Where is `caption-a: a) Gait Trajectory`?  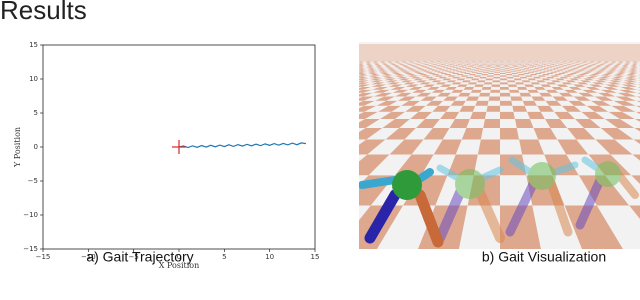 caption-a: a) Gait Trajectory is located at coordinates (139, 257).